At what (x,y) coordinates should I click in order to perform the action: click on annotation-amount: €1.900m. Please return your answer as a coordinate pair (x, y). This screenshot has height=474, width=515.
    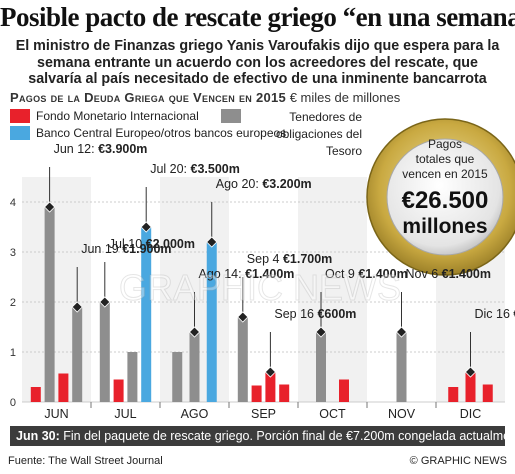
    Looking at the image, I should click on (146, 249).